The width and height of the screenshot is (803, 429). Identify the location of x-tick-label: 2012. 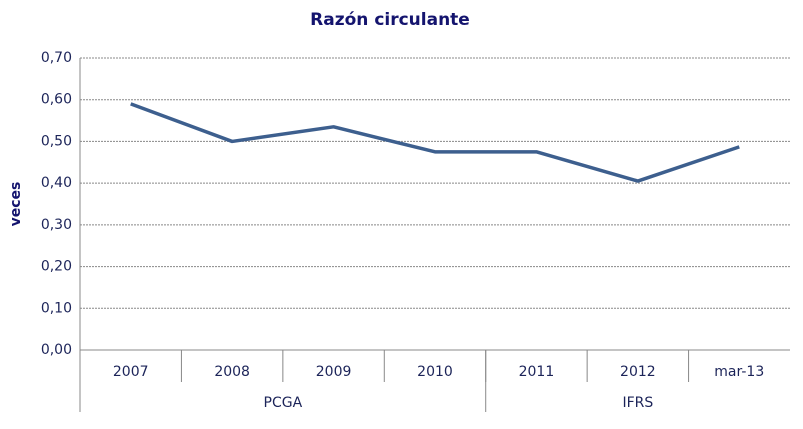
(638, 372).